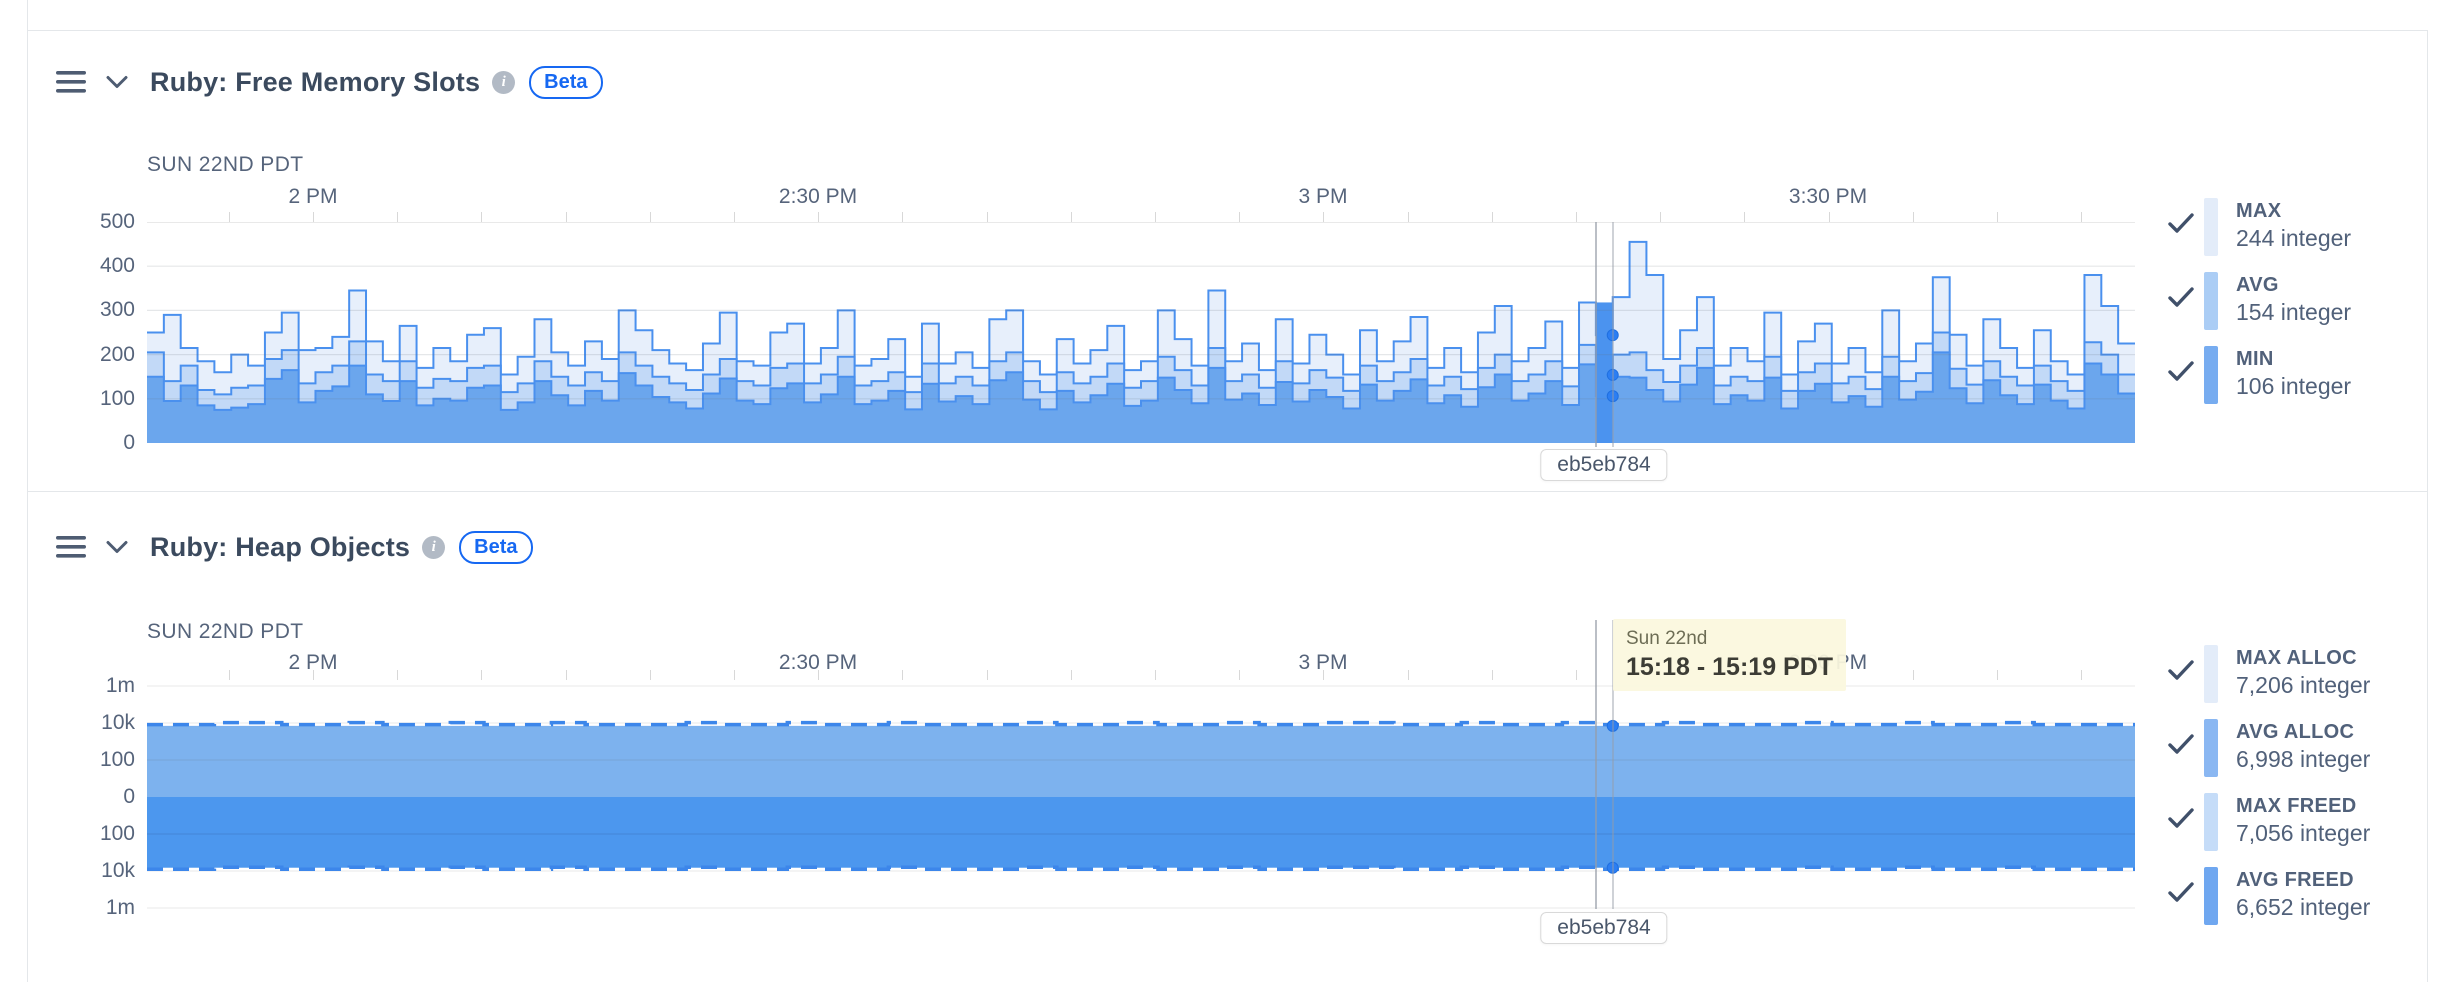 The height and width of the screenshot is (982, 2442). Describe the element at coordinates (2303, 907) in the screenshot. I see `legend-value: 6,652 integer` at that location.